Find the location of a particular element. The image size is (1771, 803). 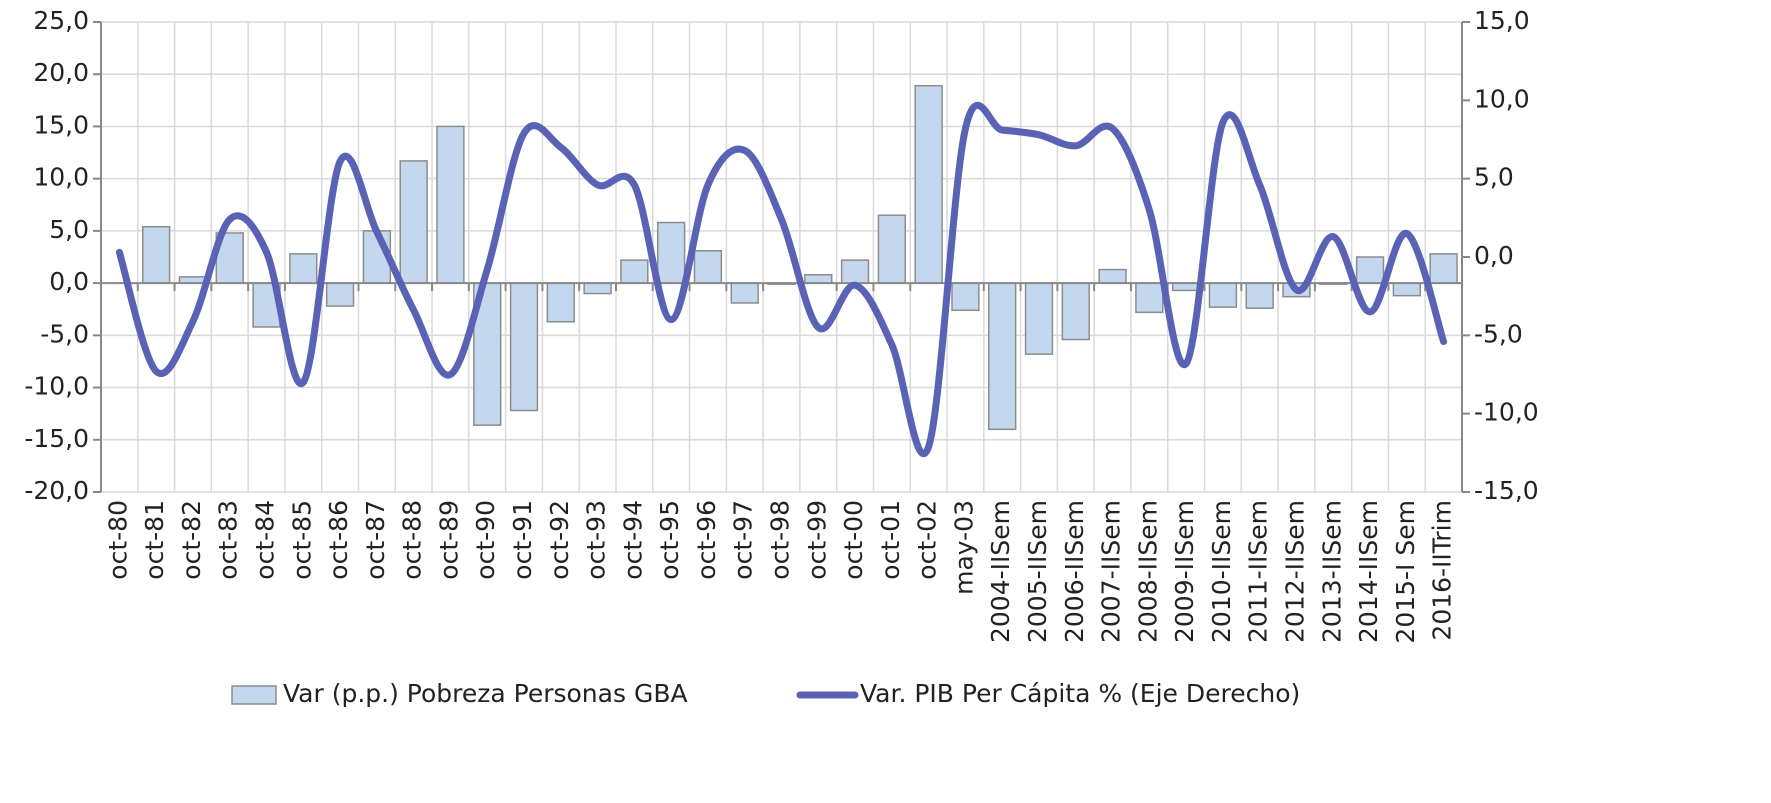

x-tick-label: oct-84 is located at coordinates (265, 540).